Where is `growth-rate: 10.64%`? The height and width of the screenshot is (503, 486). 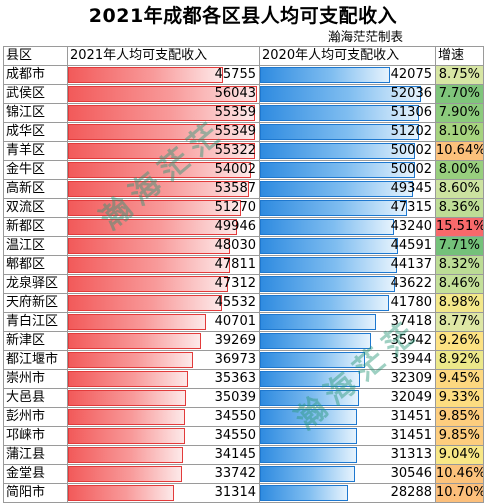
growth-rate: 10.64% is located at coordinates (459, 151).